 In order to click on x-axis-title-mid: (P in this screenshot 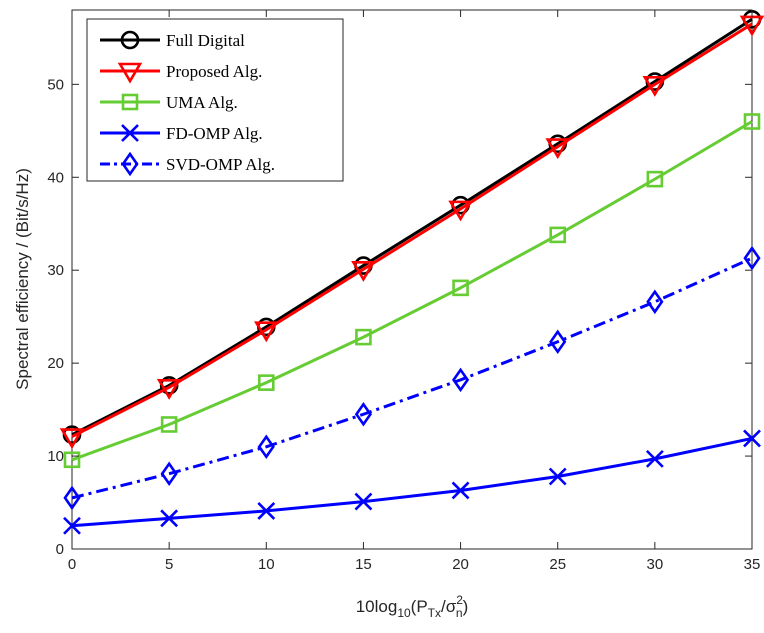, I will do `click(419, 606)`.